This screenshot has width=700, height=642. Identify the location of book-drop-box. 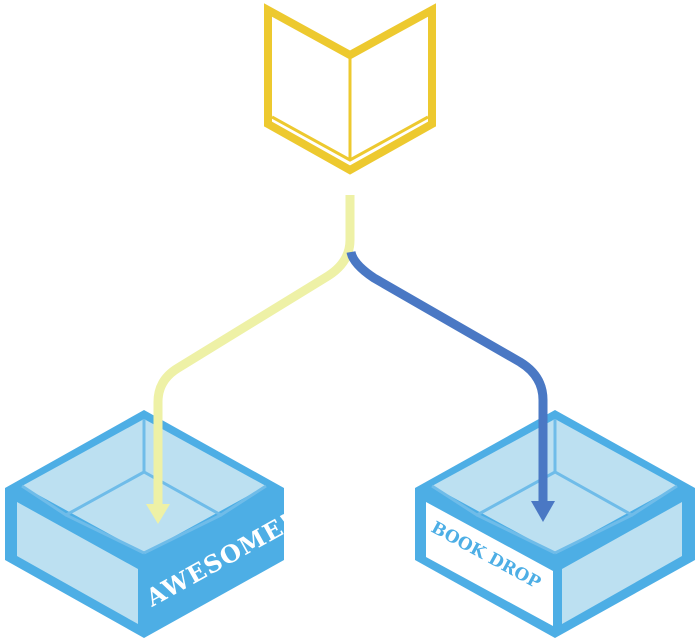
(555, 524).